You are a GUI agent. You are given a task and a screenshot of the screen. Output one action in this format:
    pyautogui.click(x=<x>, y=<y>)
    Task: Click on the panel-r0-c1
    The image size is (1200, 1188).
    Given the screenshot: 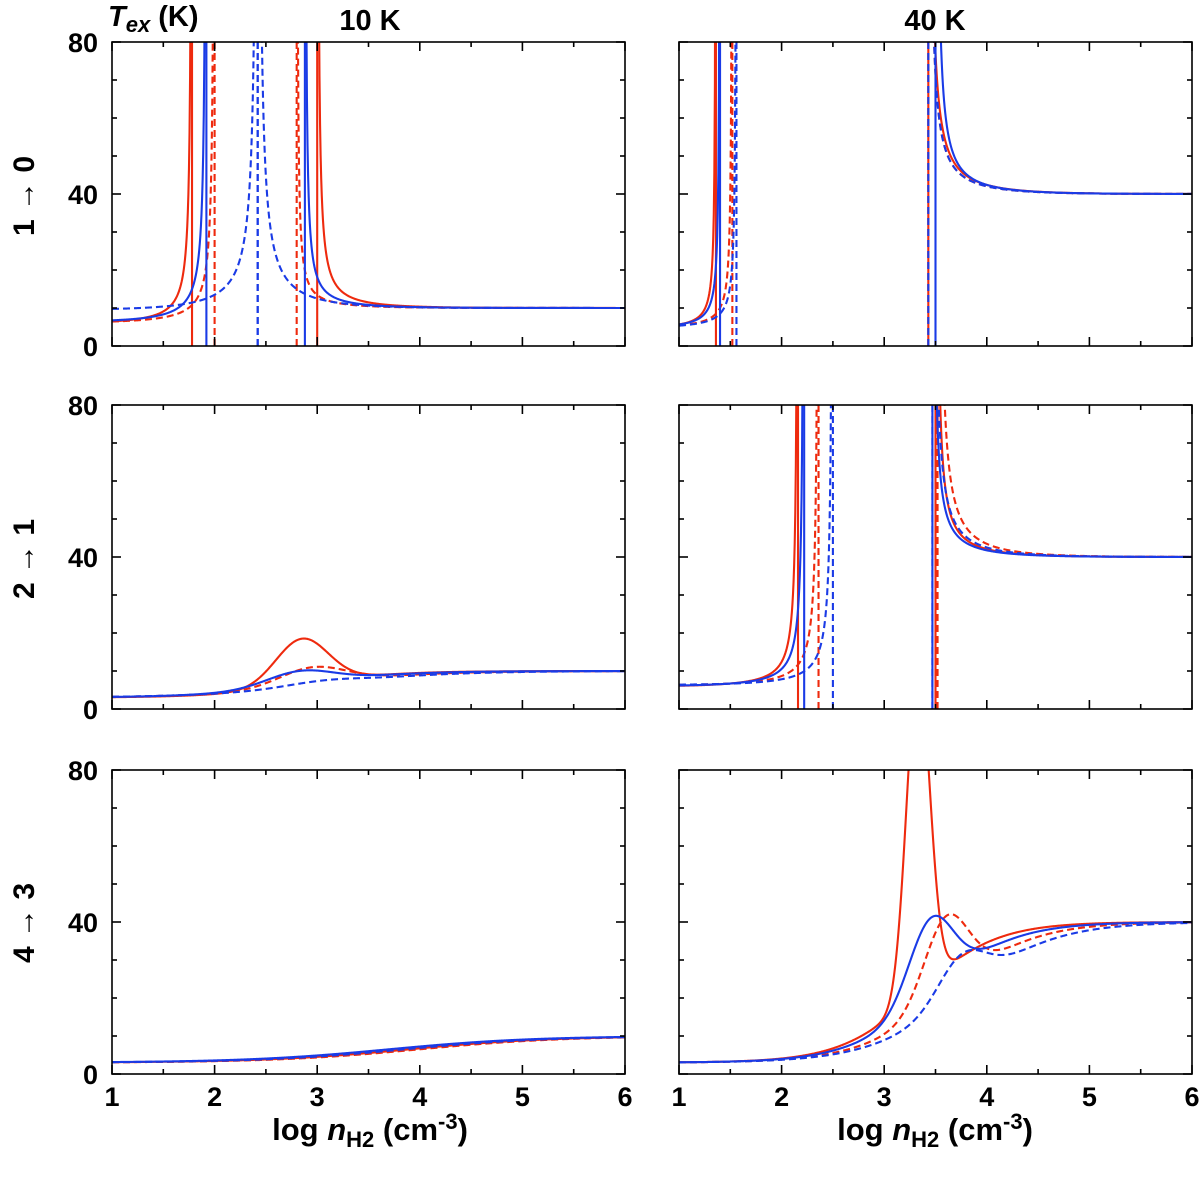 What is the action you would take?
    pyautogui.click(x=935, y=194)
    